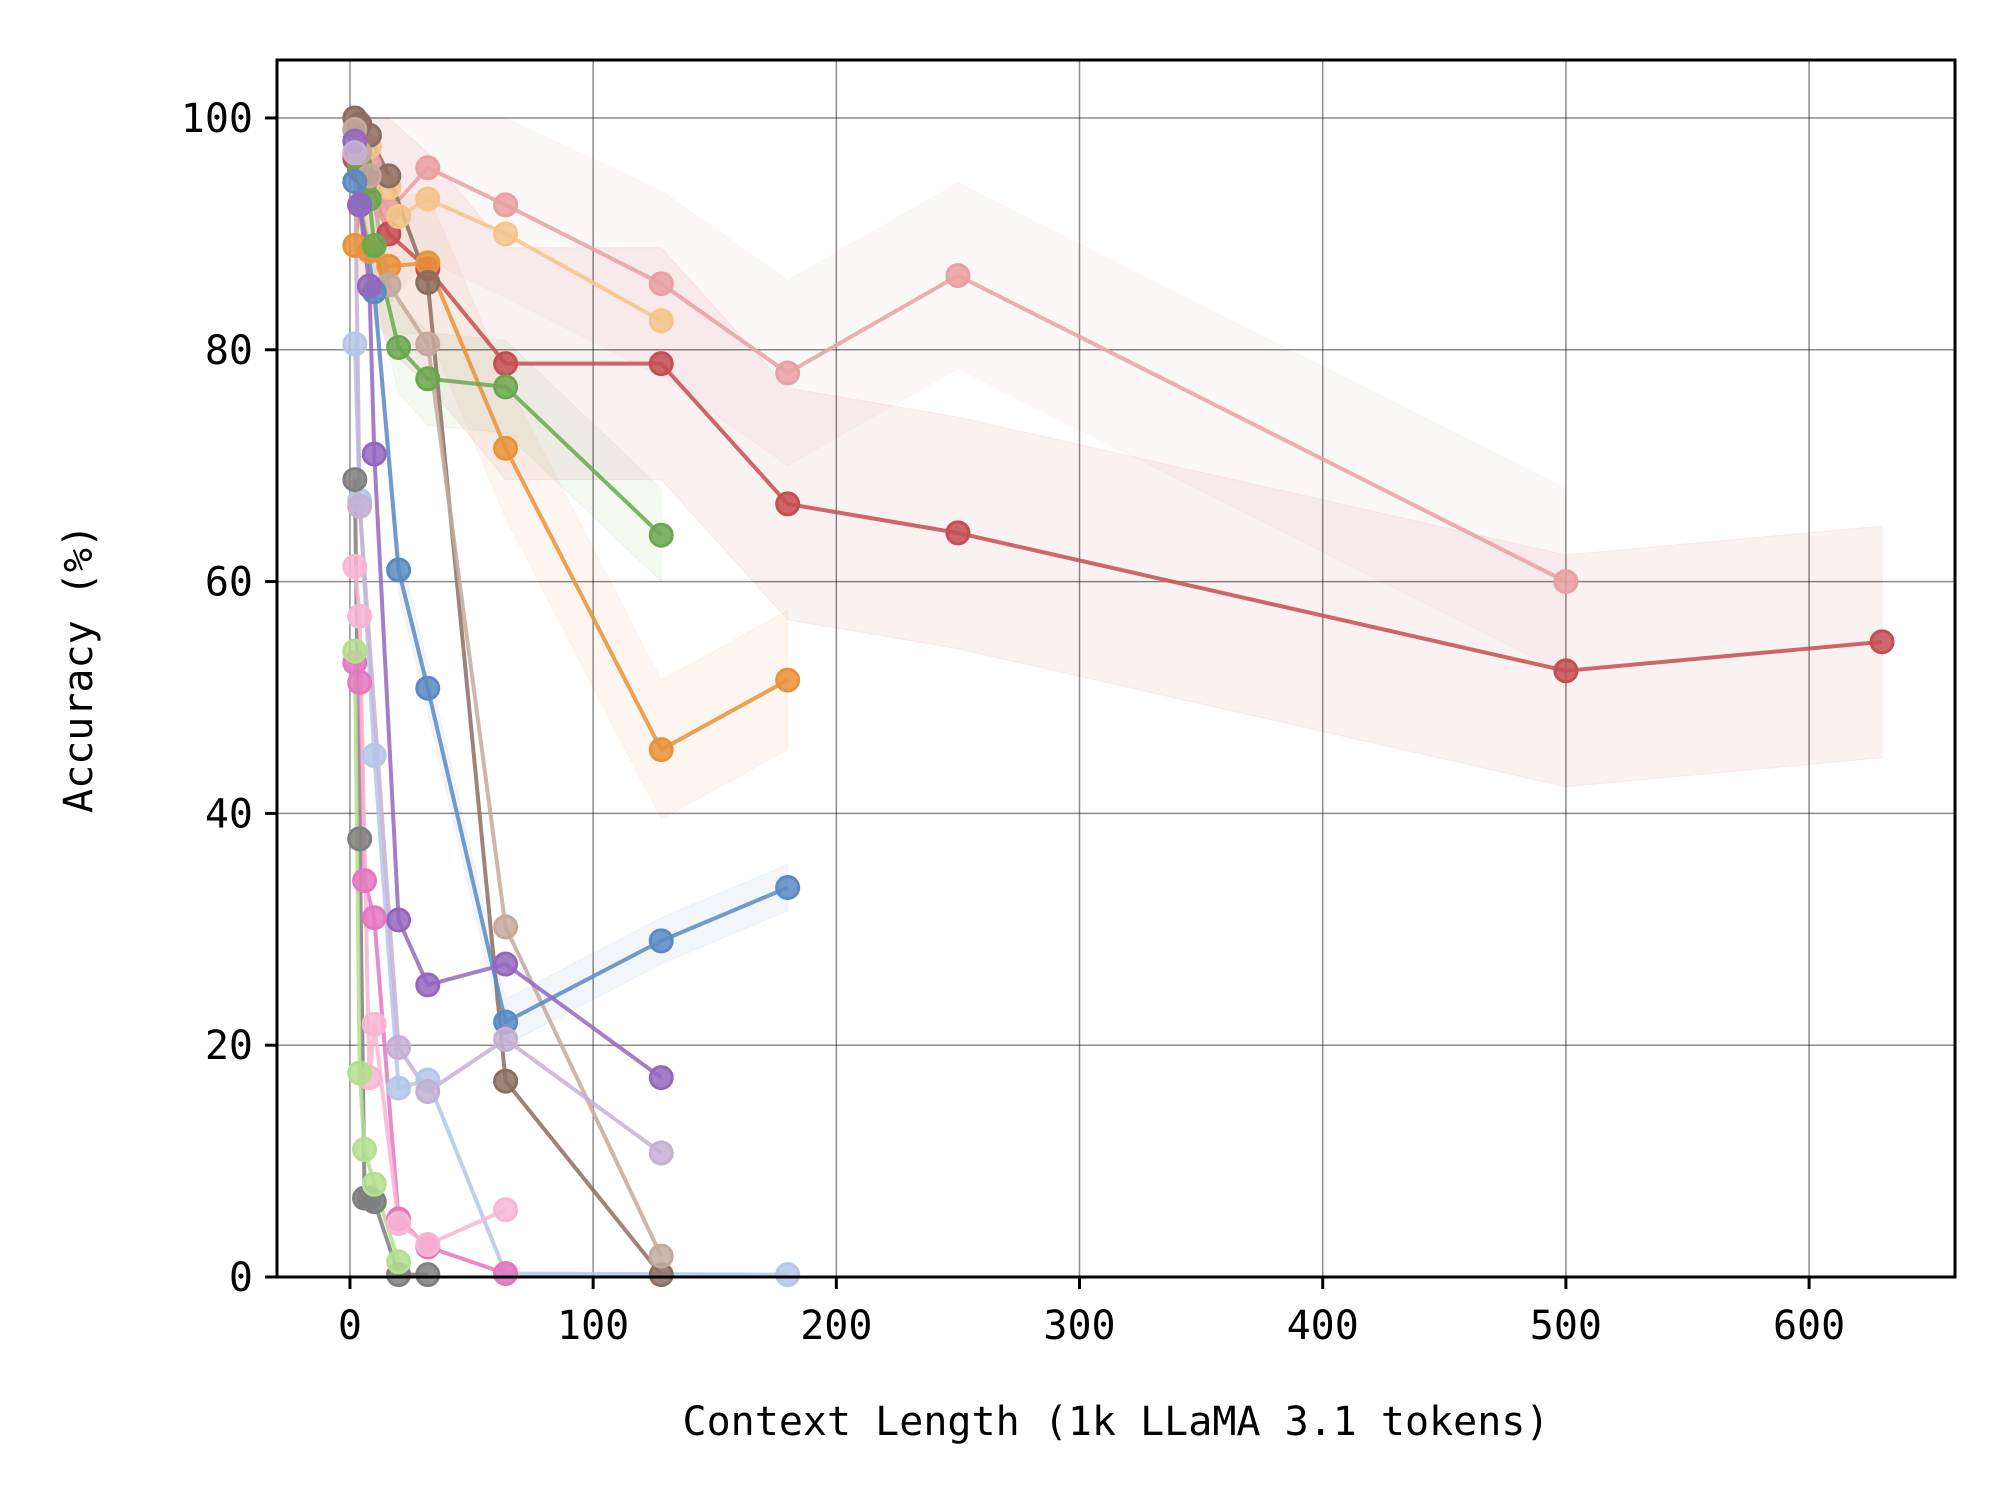 The width and height of the screenshot is (2000, 1500). Describe the element at coordinates (1566, 1326) in the screenshot. I see `x-tick-label: 500` at that location.